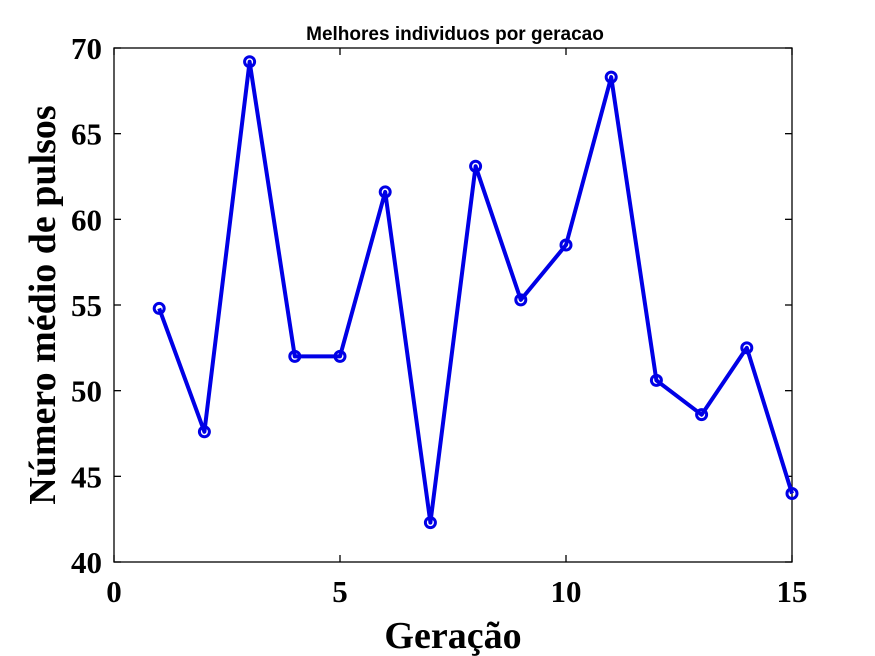 The width and height of the screenshot is (875, 656). I want to click on x-tick-label: 10, so click(566, 591).